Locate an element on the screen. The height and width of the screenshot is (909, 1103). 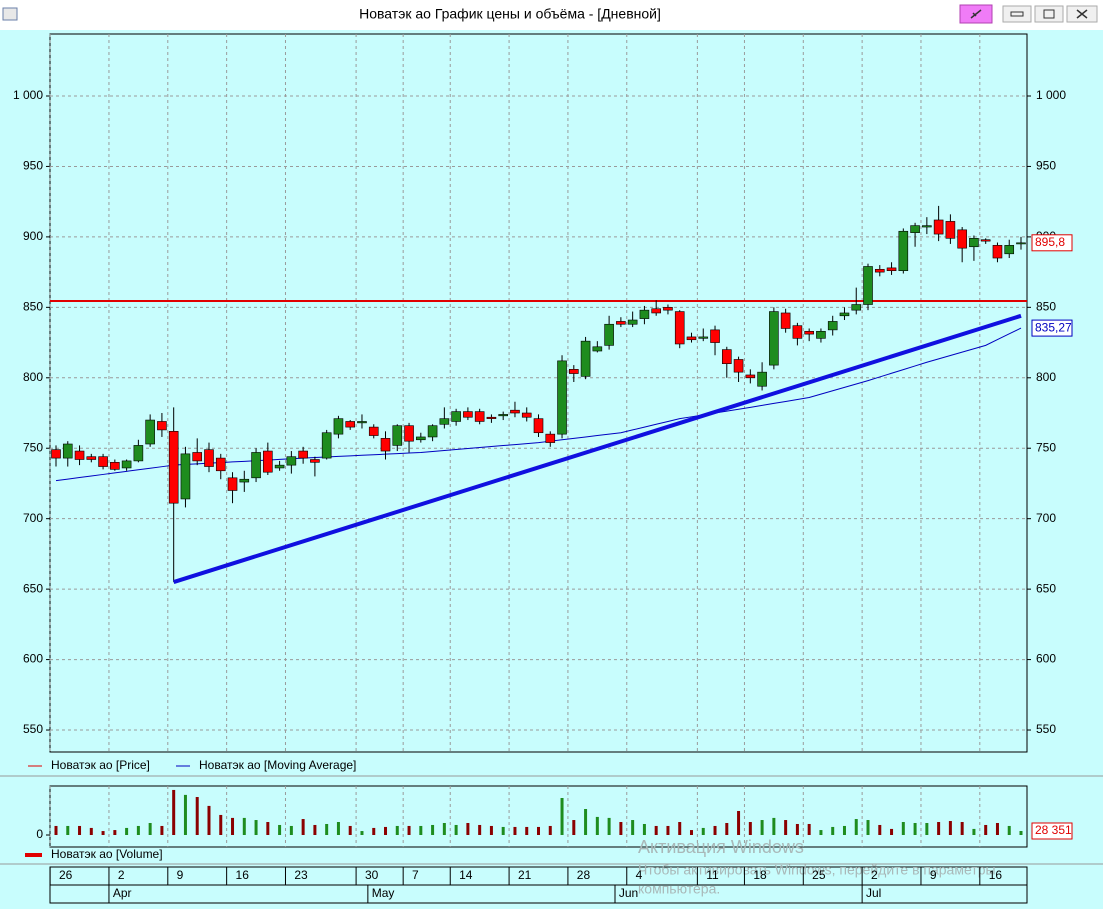
legend-label: Новатэк ао [Volume] is located at coordinates (107, 854).